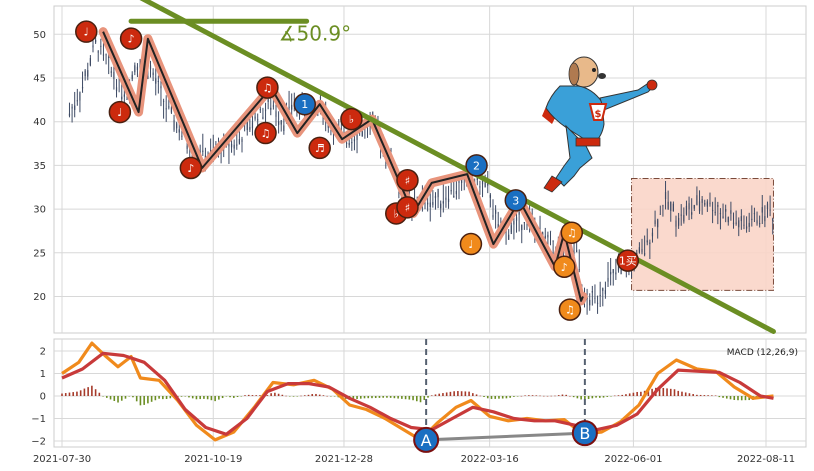  Describe the element at coordinates (553, 184) in the screenshot. I see `hero-boot` at that location.